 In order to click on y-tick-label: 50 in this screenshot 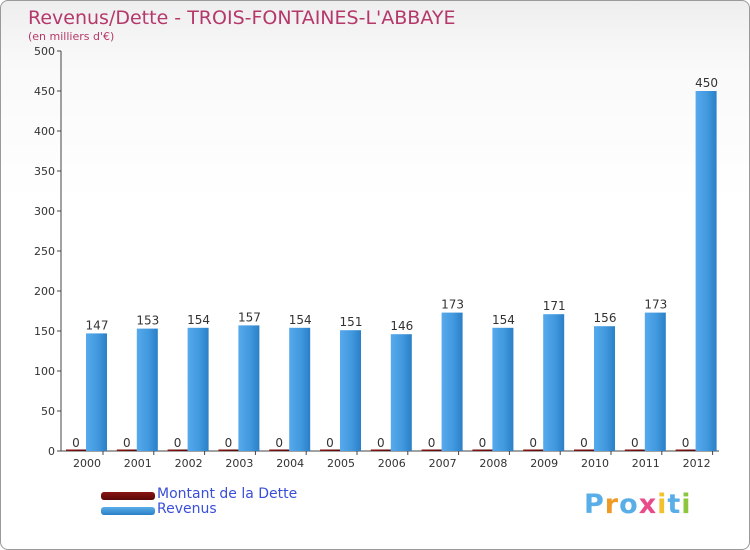, I will do `click(48, 411)`.